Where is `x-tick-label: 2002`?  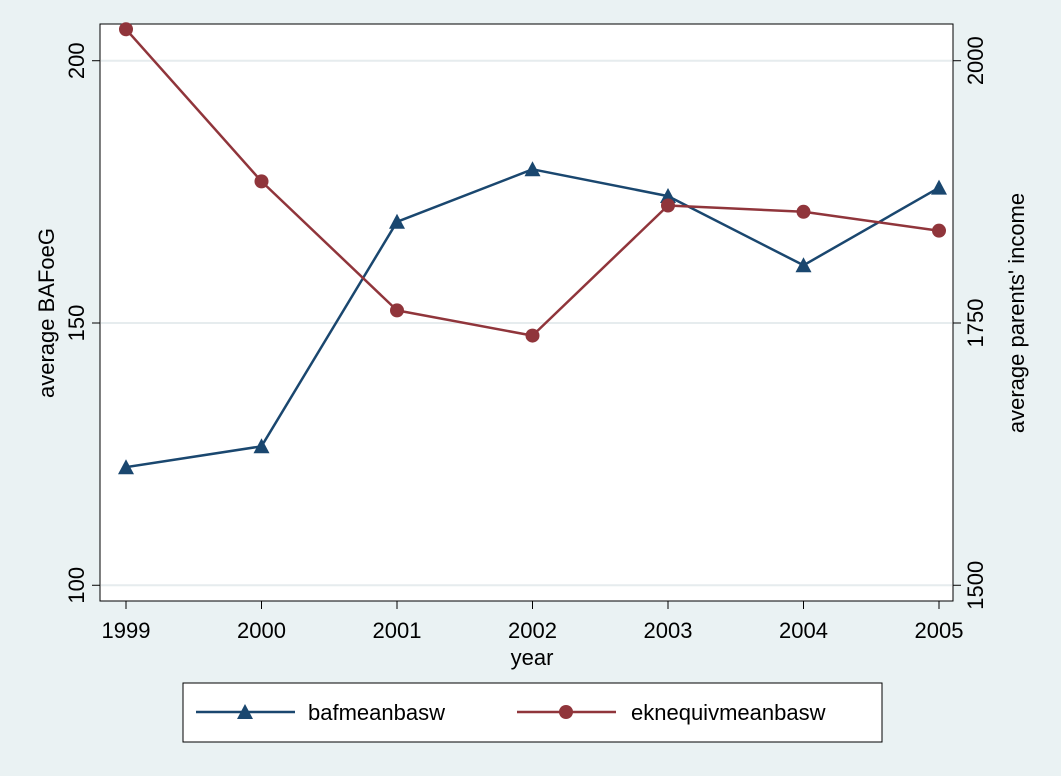
x-tick-label: 2002 is located at coordinates (532, 630).